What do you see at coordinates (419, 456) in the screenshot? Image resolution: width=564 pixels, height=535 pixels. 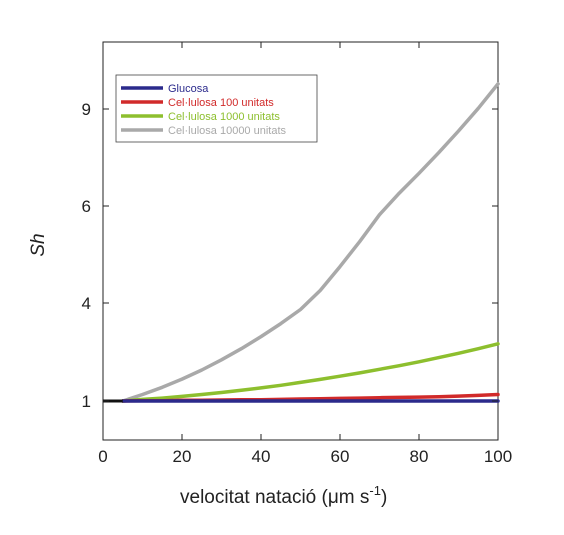 I see `x-tick-label: 80` at bounding box center [419, 456].